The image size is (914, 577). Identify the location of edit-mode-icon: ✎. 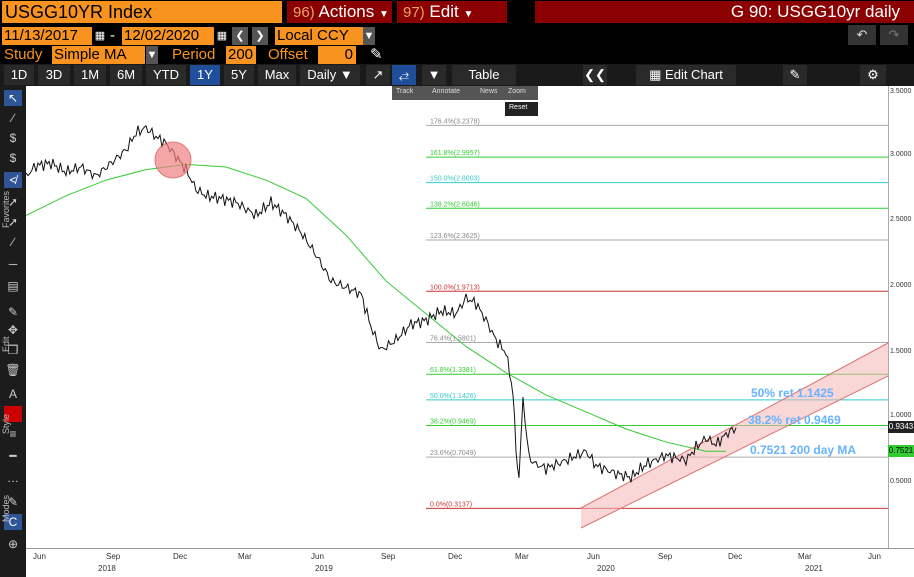
(13, 502).